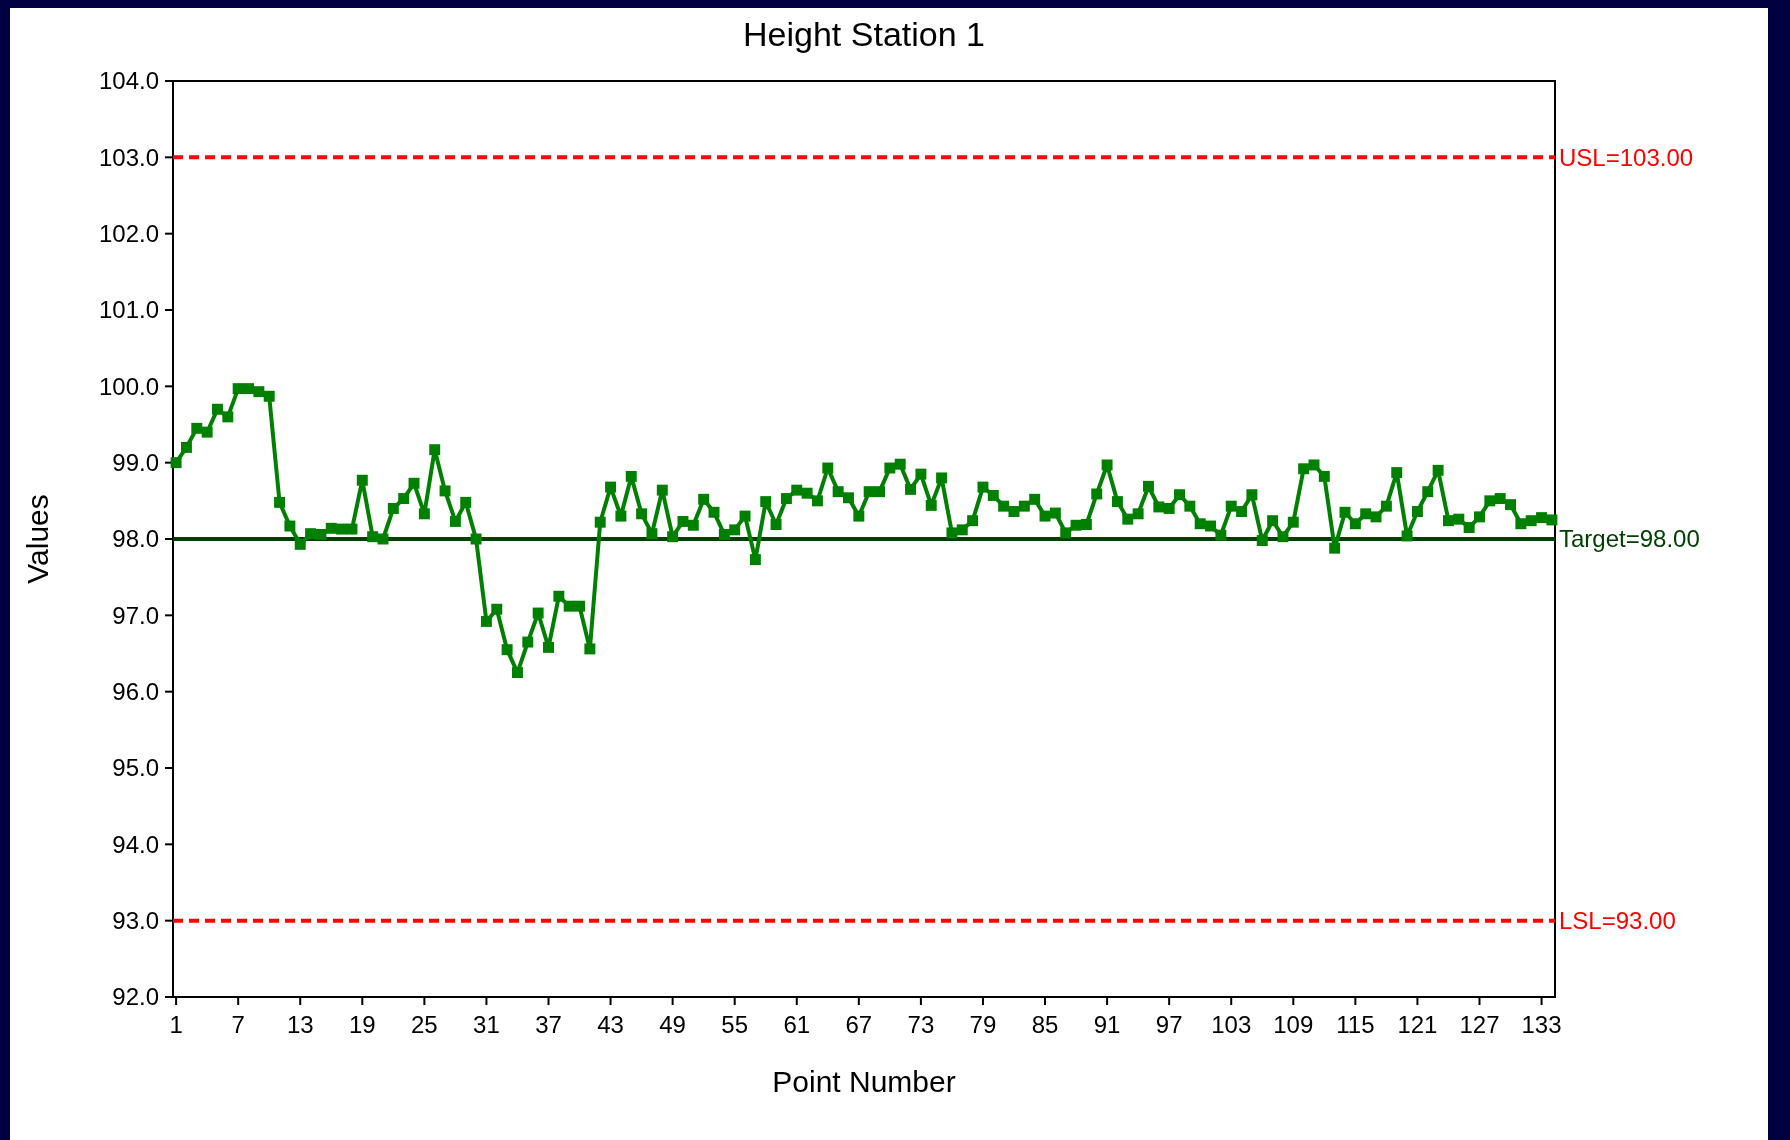 The width and height of the screenshot is (1790, 1140). I want to click on x-tick-label: 127, so click(1479, 1024).